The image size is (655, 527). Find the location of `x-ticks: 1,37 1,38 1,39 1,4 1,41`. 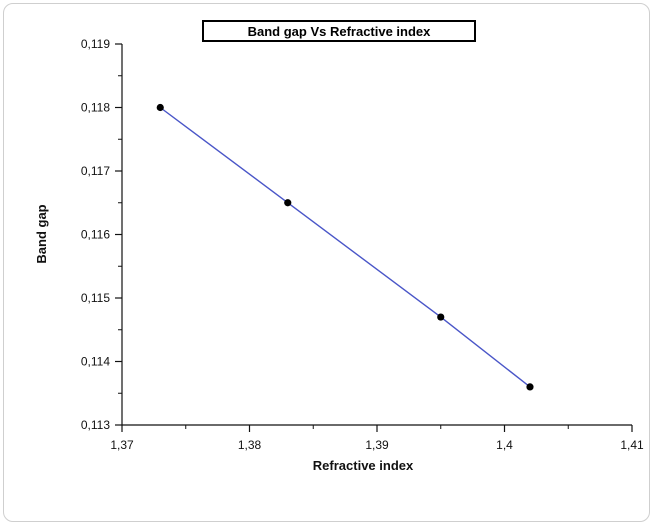

x-ticks: 1,37 1,38 1,39 1,4 1,41 is located at coordinates (377, 438).